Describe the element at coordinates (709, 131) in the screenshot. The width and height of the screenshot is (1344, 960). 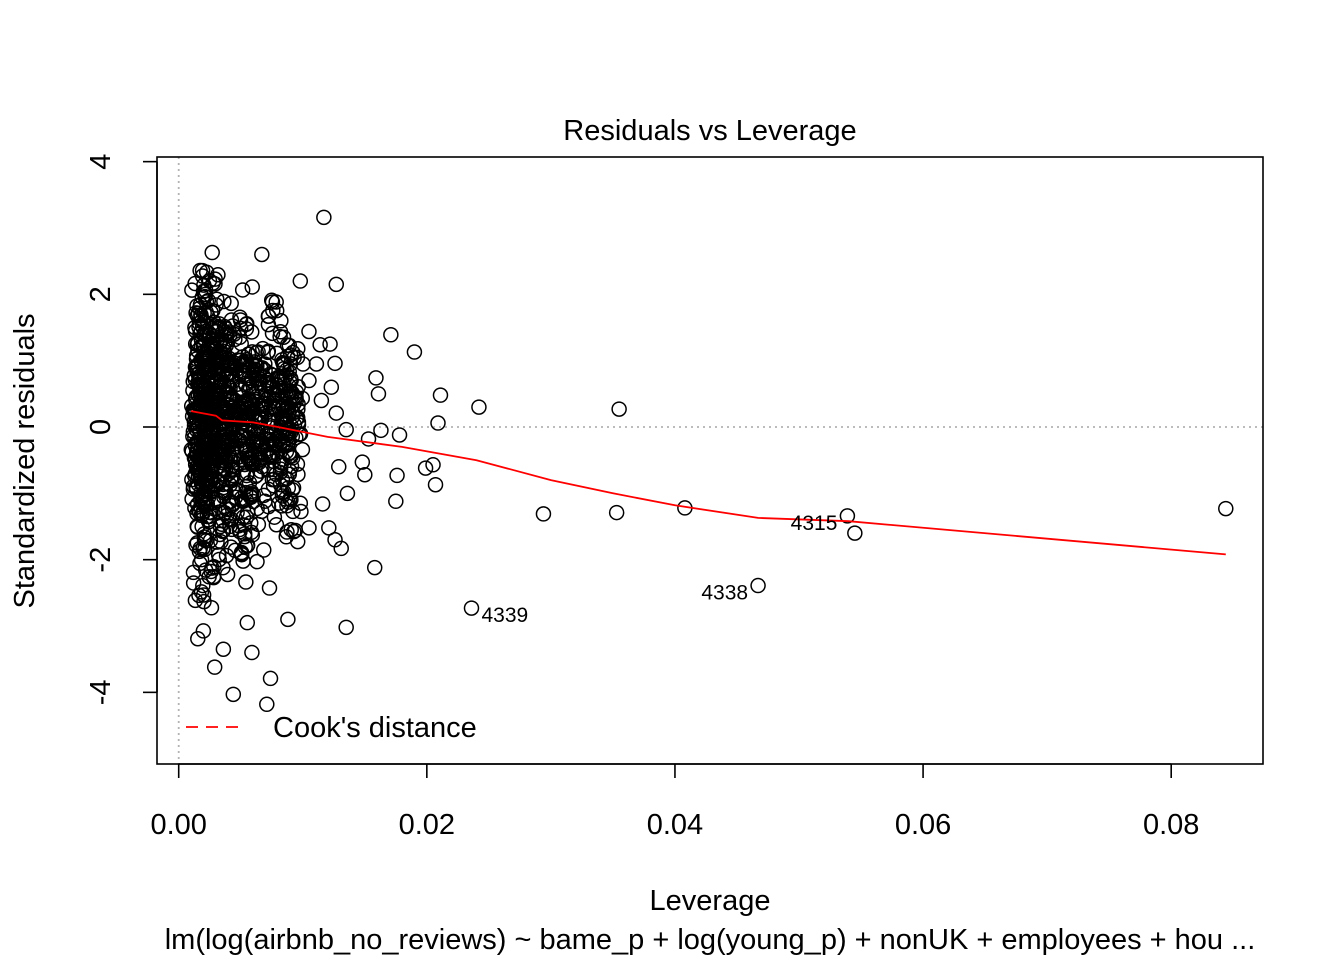
I see `chart-title: Residuals vs Leverage` at that location.